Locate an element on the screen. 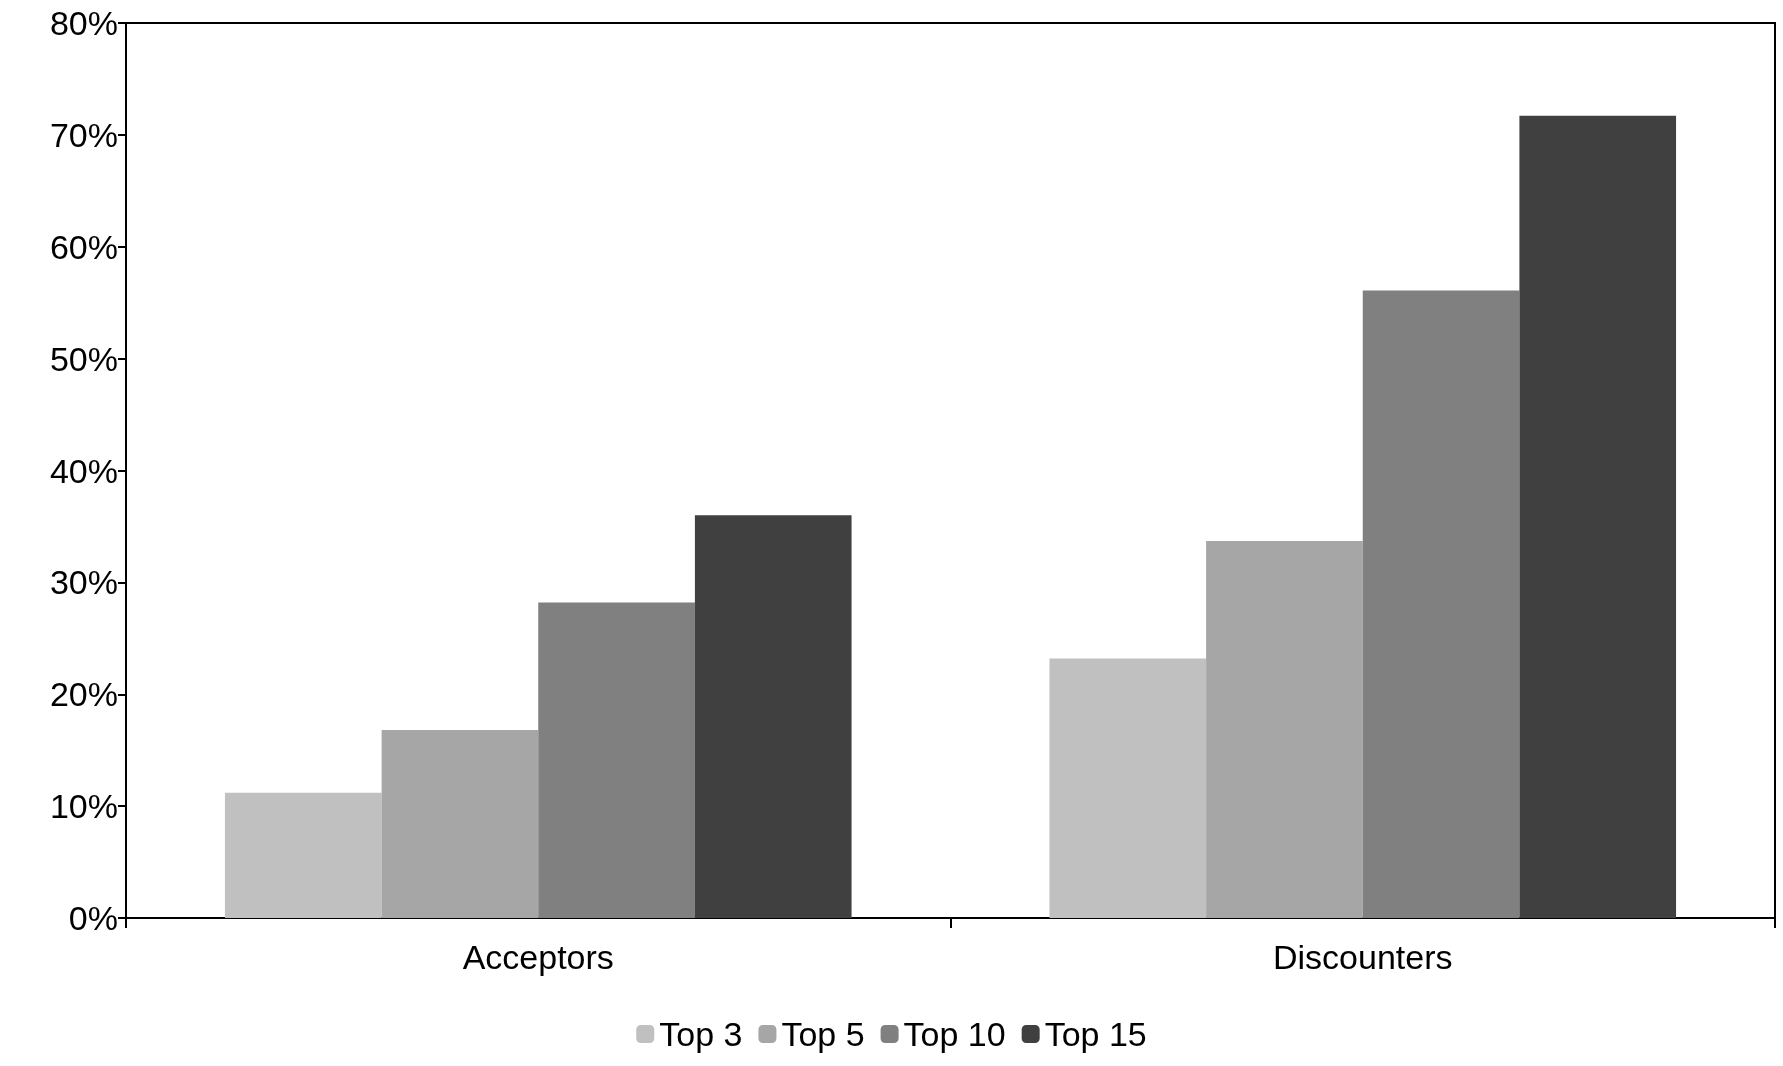 The height and width of the screenshot is (1066, 1783). y-tick-label: 50% is located at coordinates (83, 358).